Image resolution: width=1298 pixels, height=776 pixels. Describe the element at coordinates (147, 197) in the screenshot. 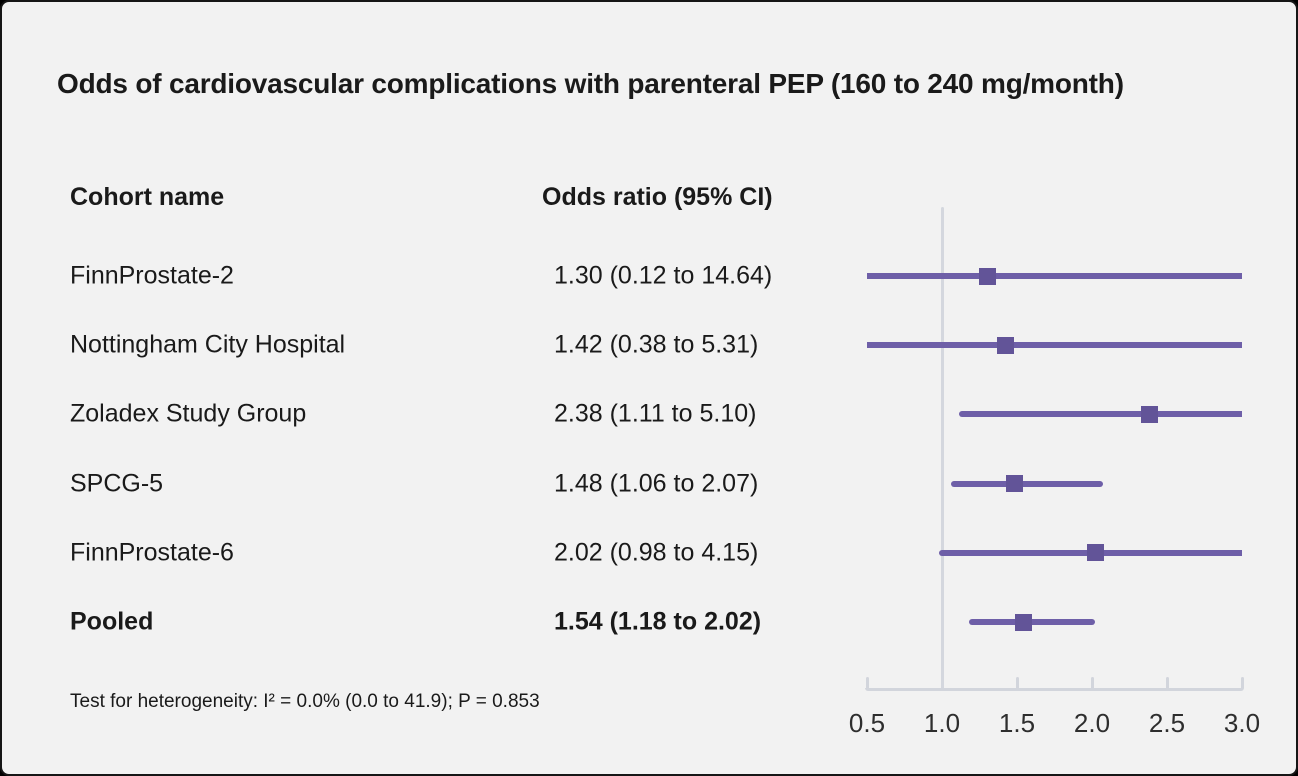

I see `cohort-column-header: Cohort name` at that location.